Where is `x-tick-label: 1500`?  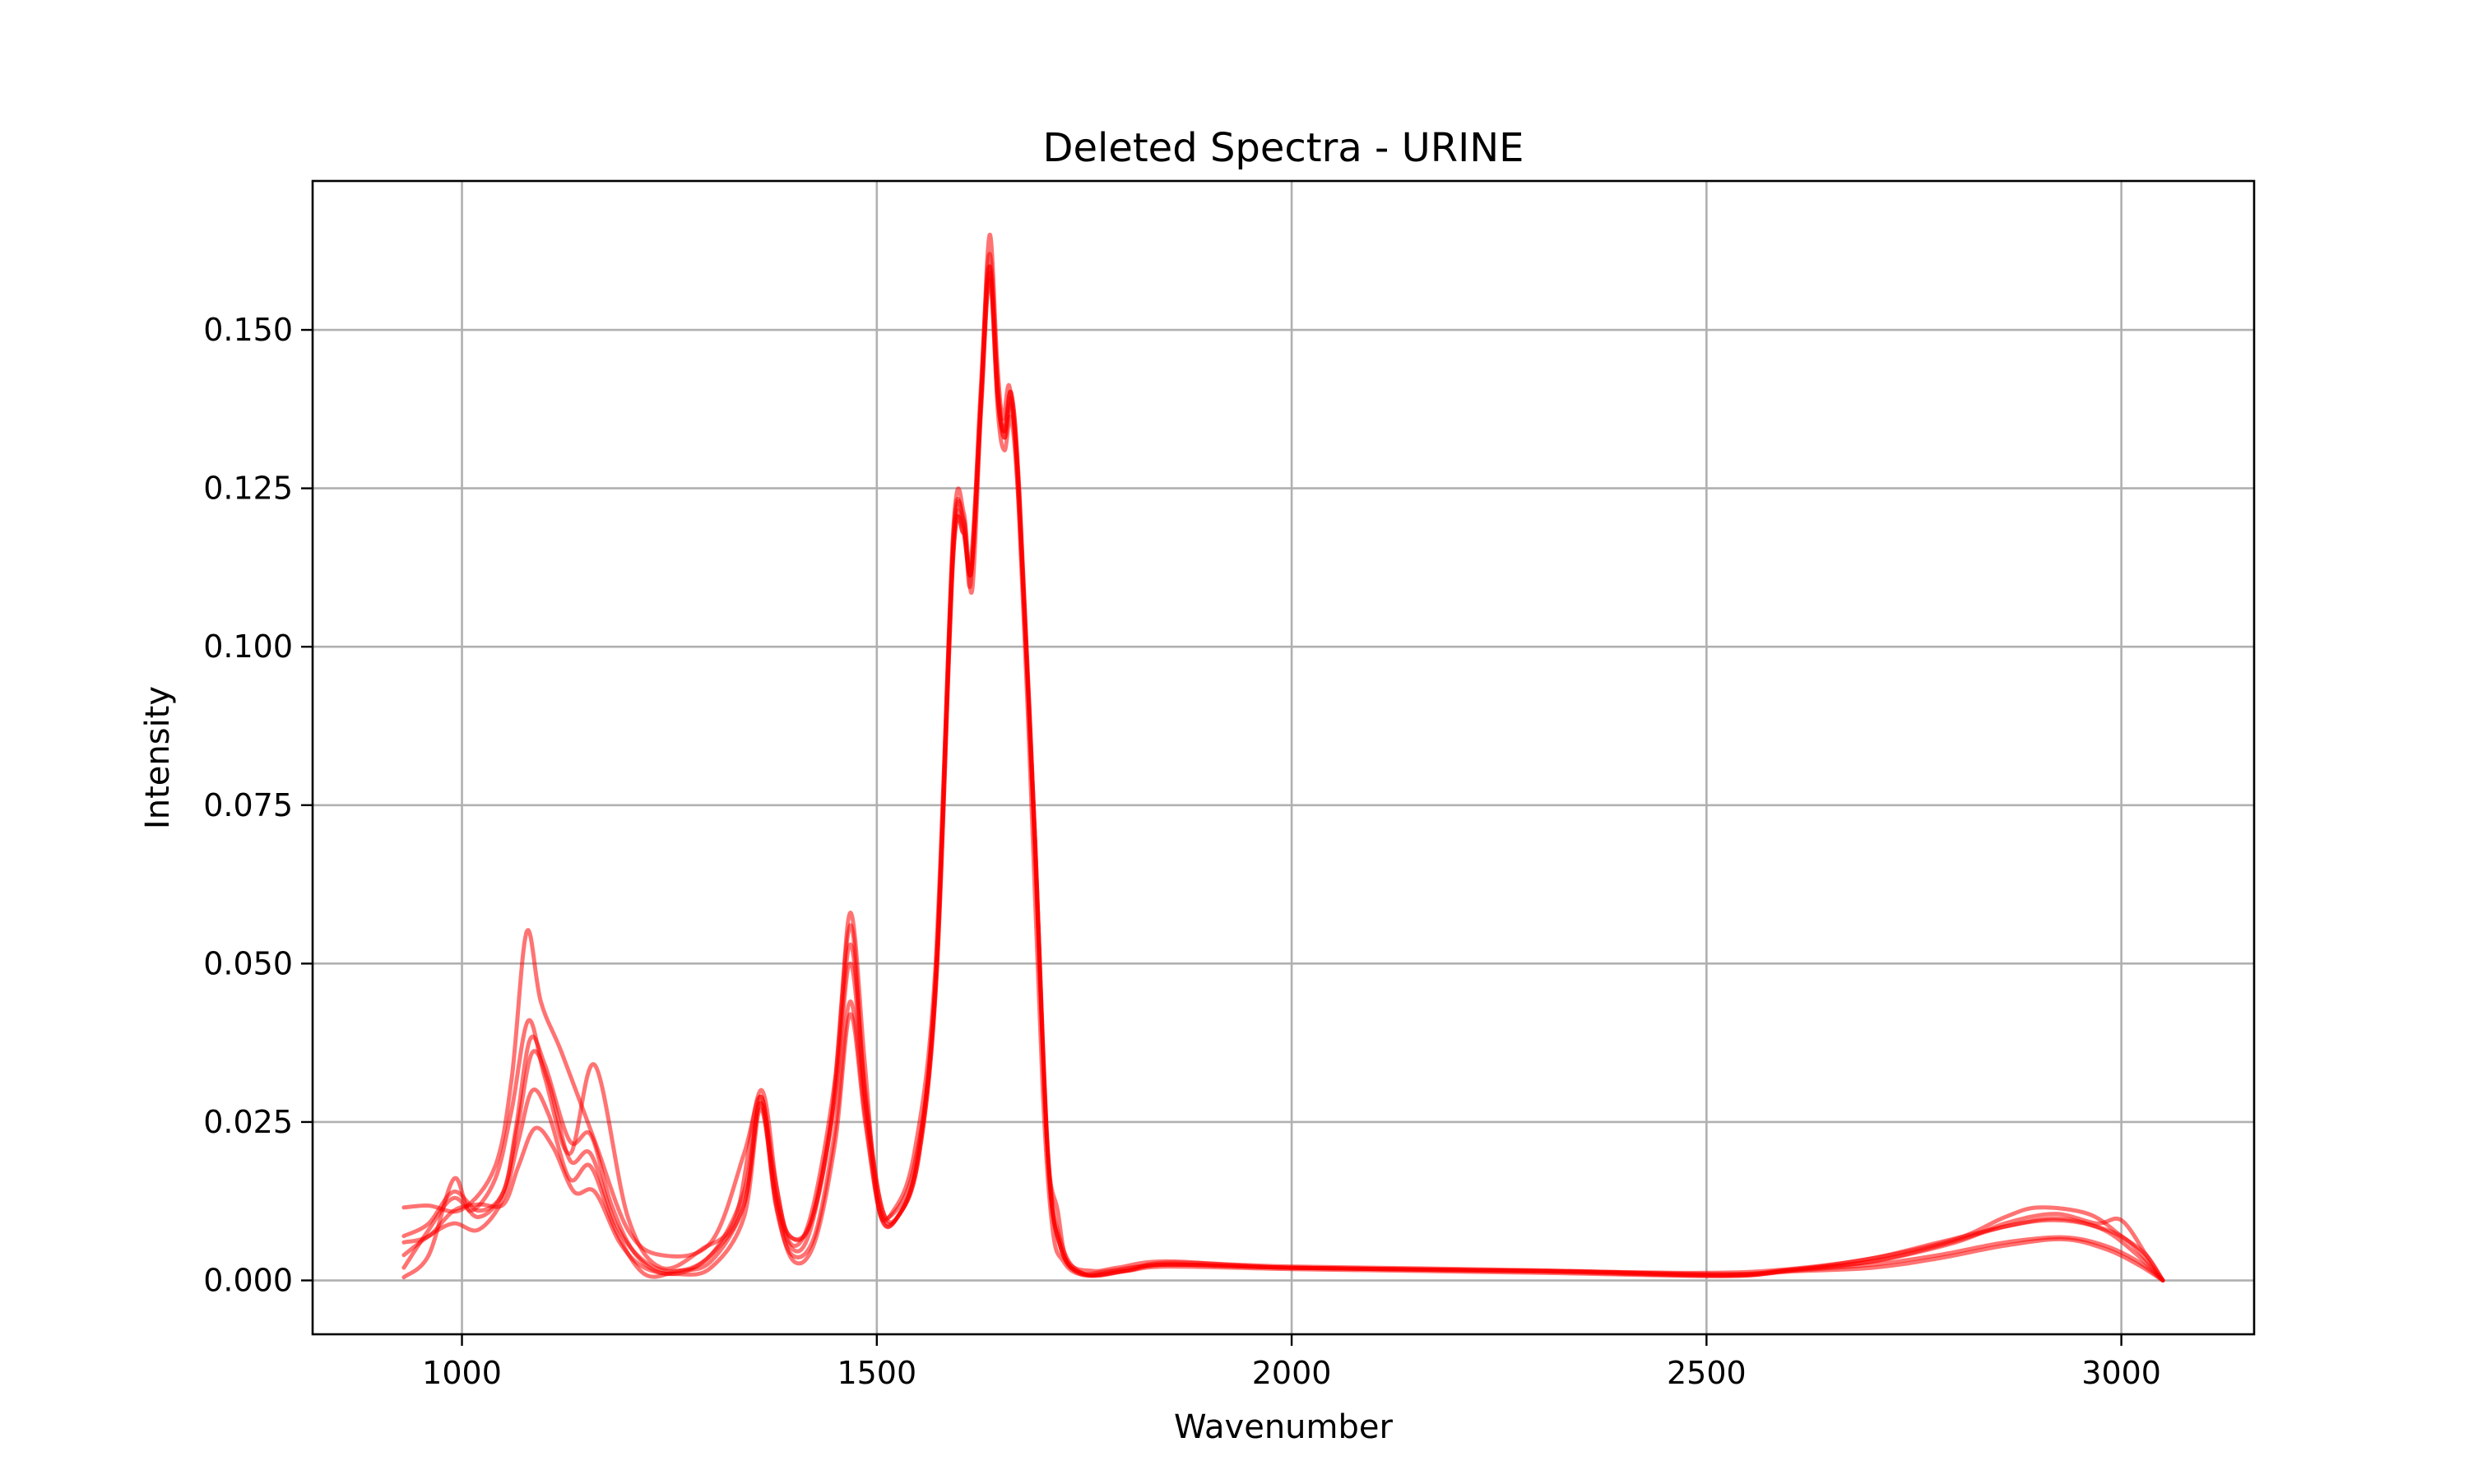
x-tick-label: 1500 is located at coordinates (877, 1373).